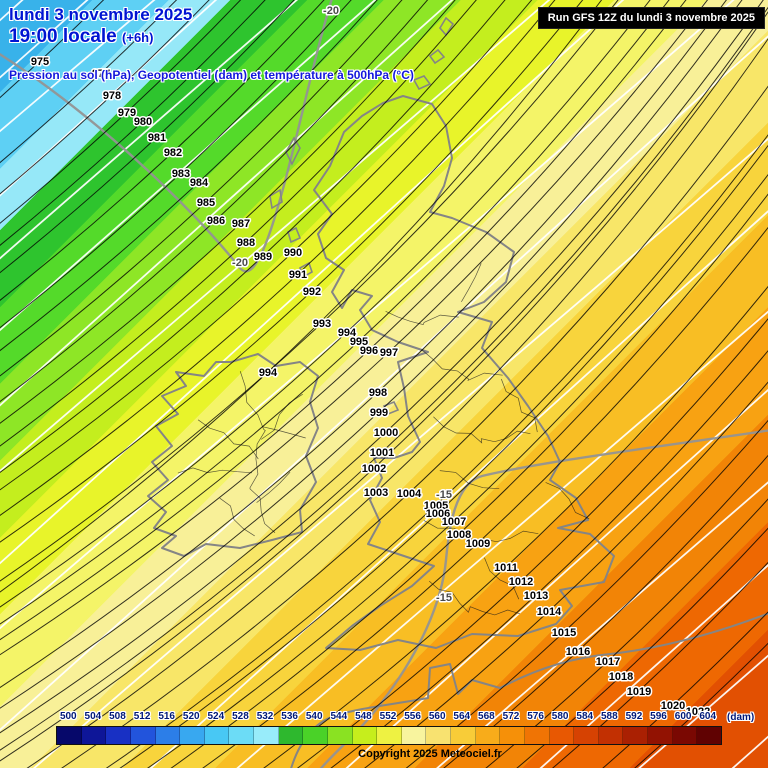  Describe the element at coordinates (298, 275) in the screenshot. I see `isobar-label: 991` at that location.